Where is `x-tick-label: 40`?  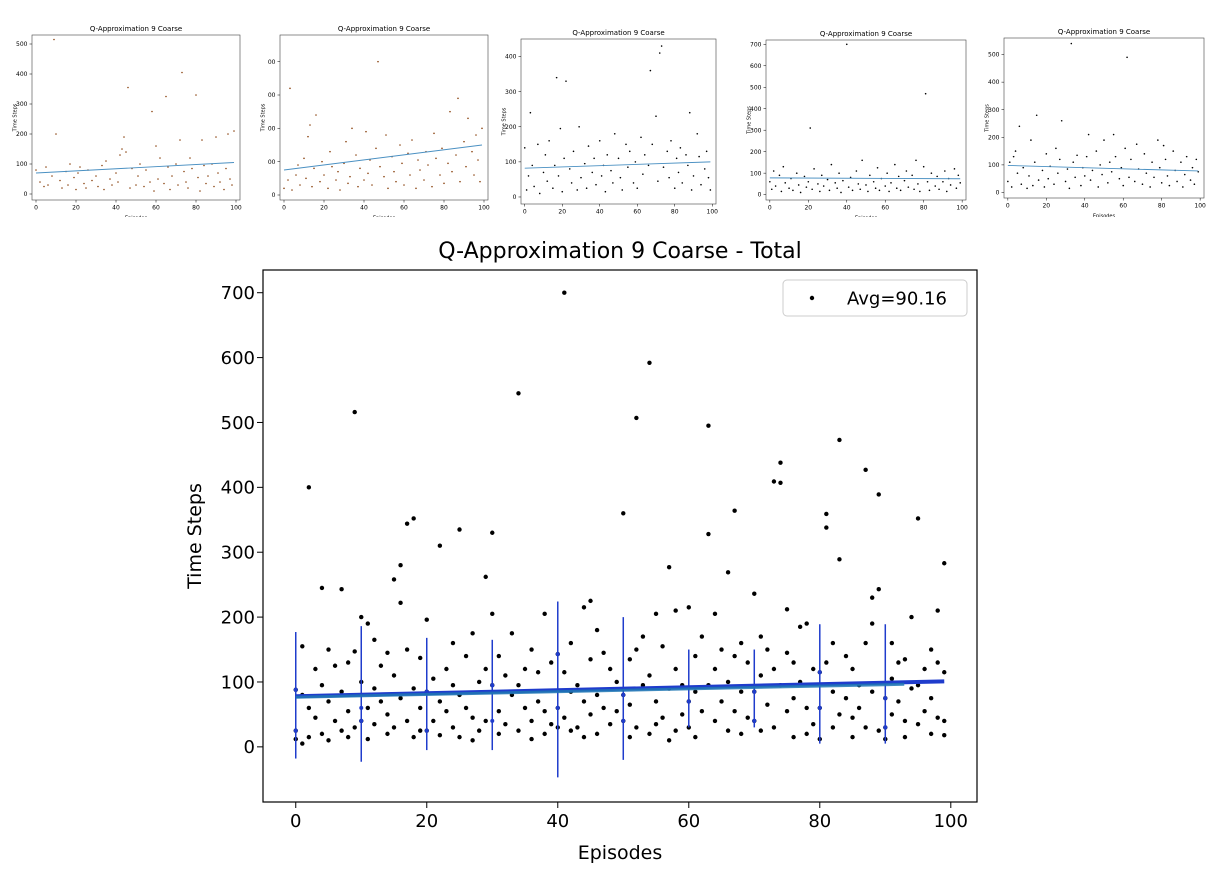
x-tick-label: 40 is located at coordinates (116, 208).